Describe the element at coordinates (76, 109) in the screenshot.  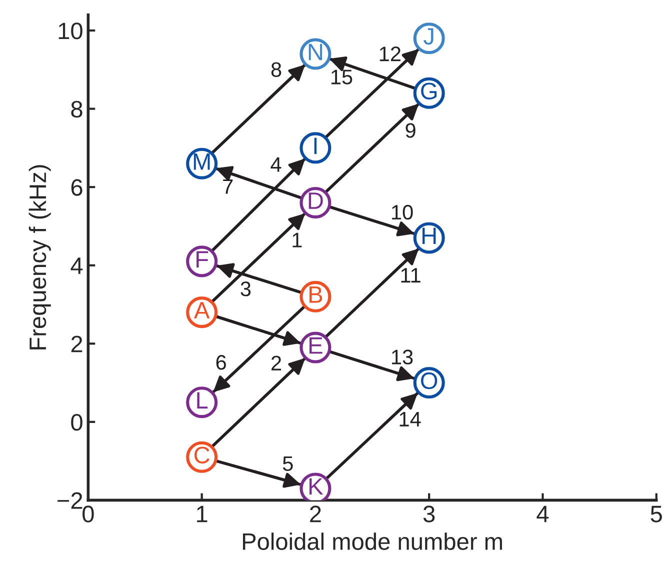
I see `y-tick-label: 8` at that location.